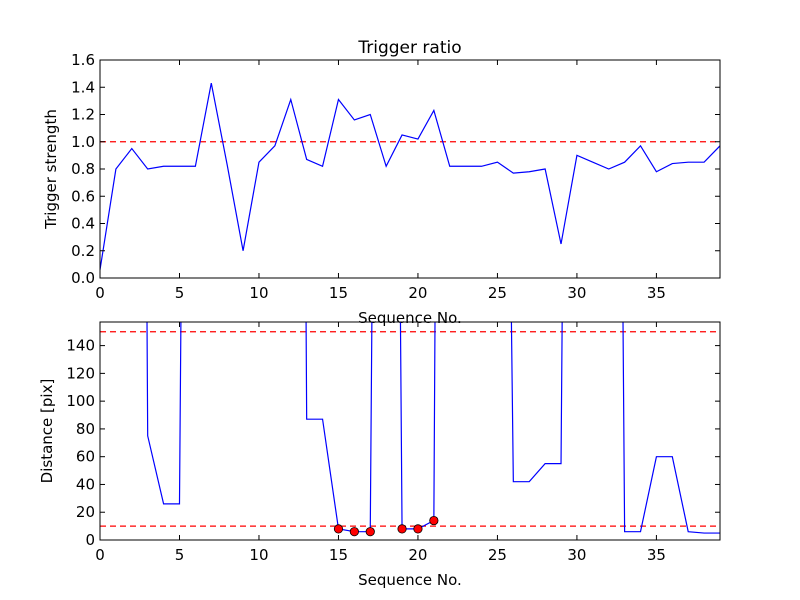 This screenshot has width=800, height=600. Describe the element at coordinates (90, 540) in the screenshot. I see `y-tick-label: 0` at that location.